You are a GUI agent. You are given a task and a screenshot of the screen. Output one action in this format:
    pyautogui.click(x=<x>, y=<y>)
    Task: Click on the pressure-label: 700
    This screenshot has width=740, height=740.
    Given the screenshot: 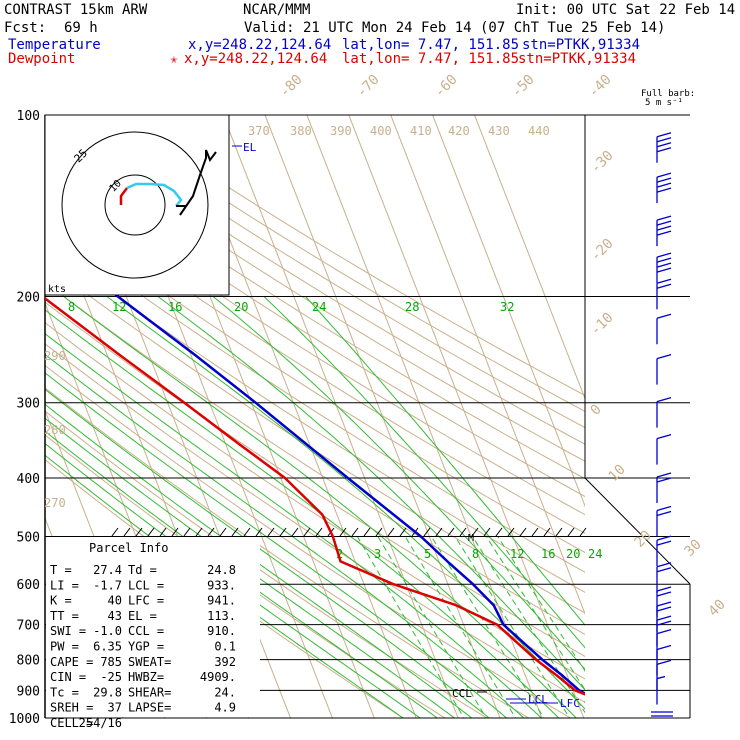 What is the action you would take?
    pyautogui.click(x=28, y=626)
    